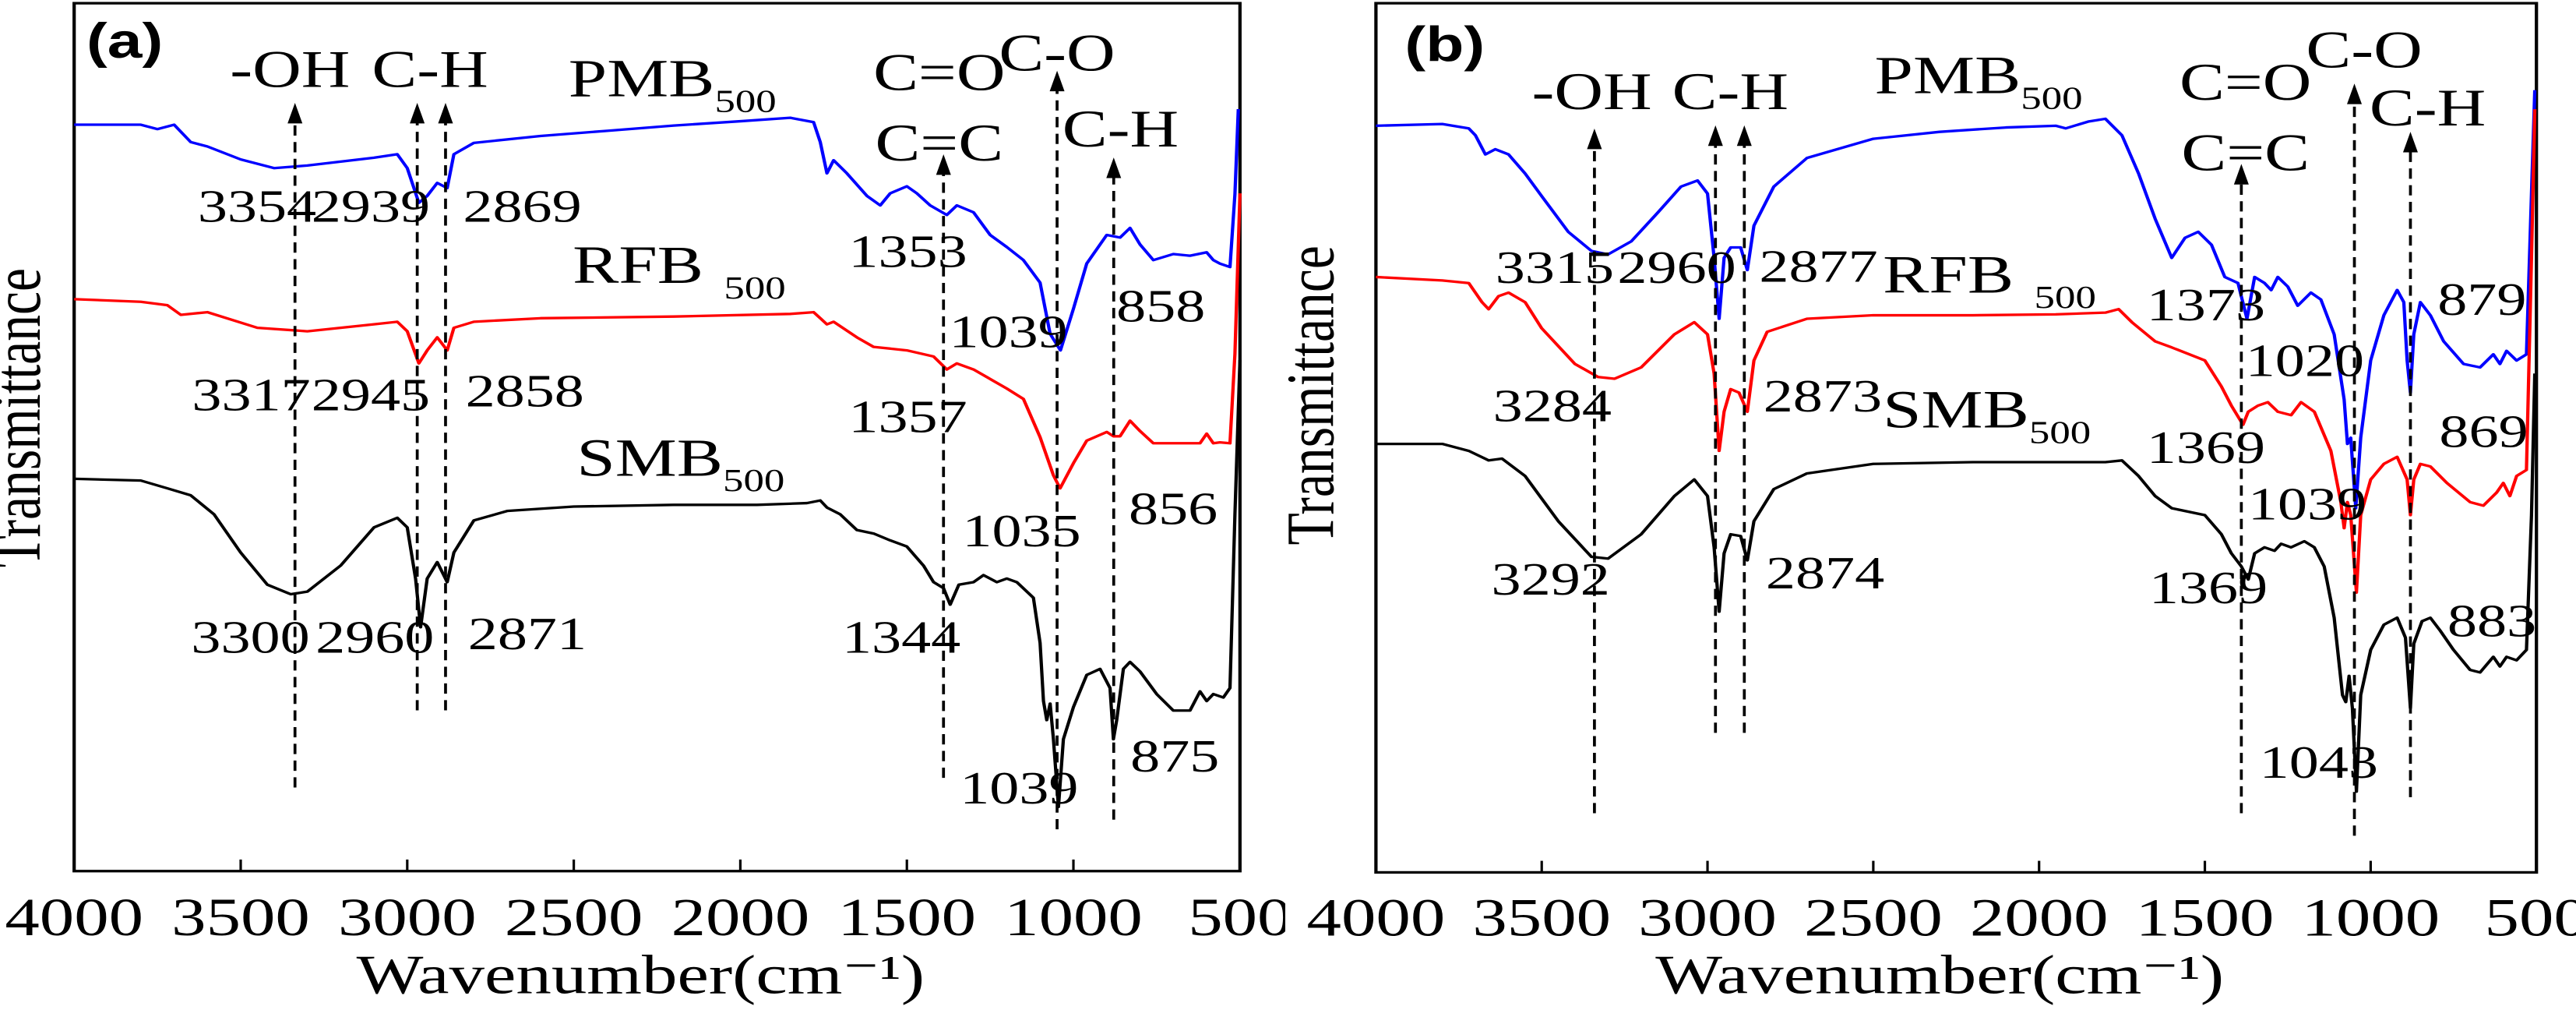 This screenshot has width=2576, height=1010. Describe the element at coordinates (525, 391) in the screenshot. I see `peak-label: 2858` at that location.